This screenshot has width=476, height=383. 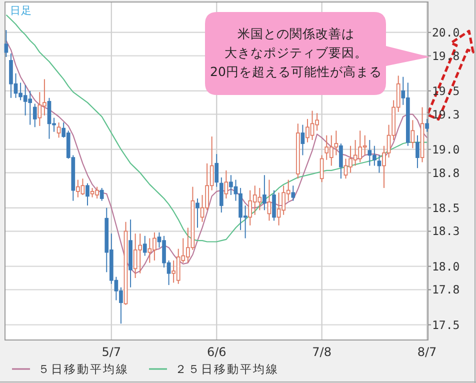 What do you see at coordinates (446, 32) in the screenshot?
I see `y-tick-label: 20.0` at bounding box center [446, 32].